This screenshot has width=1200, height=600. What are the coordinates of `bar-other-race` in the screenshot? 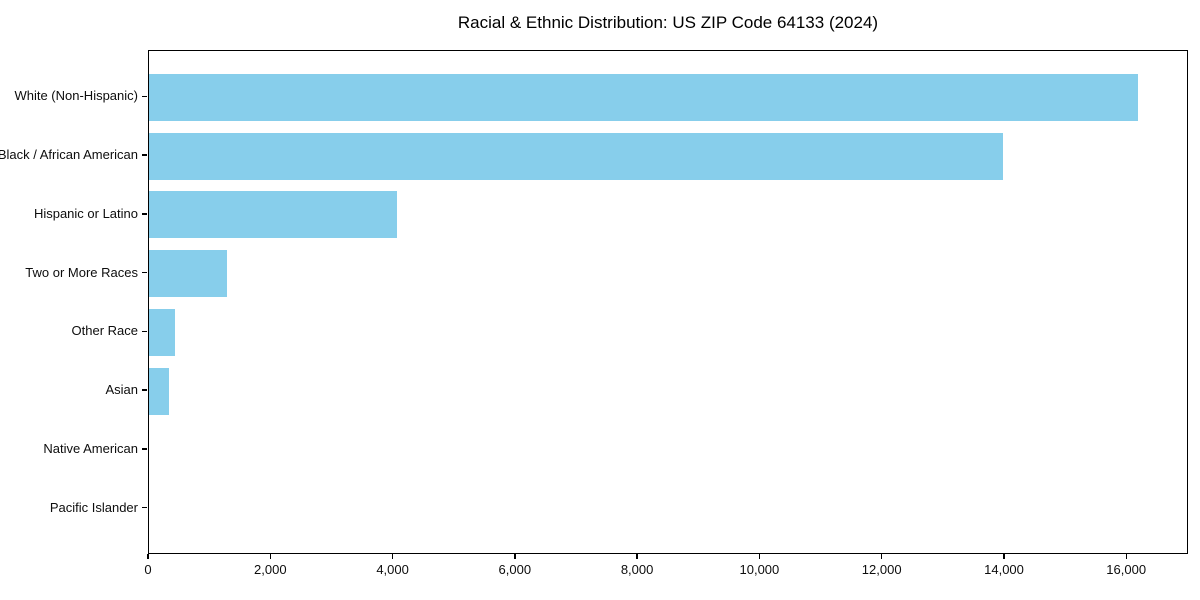 It's located at (162, 332).